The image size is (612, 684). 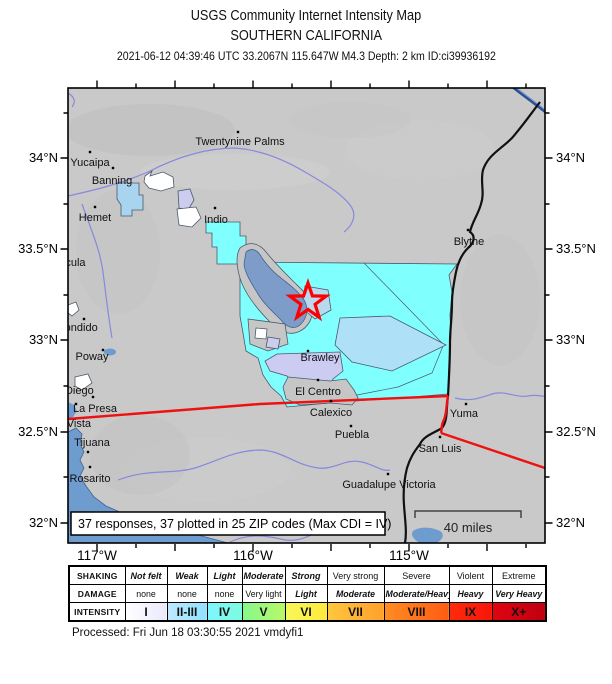 I want to click on lat-label-right: 33.5°N, so click(x=576, y=248).